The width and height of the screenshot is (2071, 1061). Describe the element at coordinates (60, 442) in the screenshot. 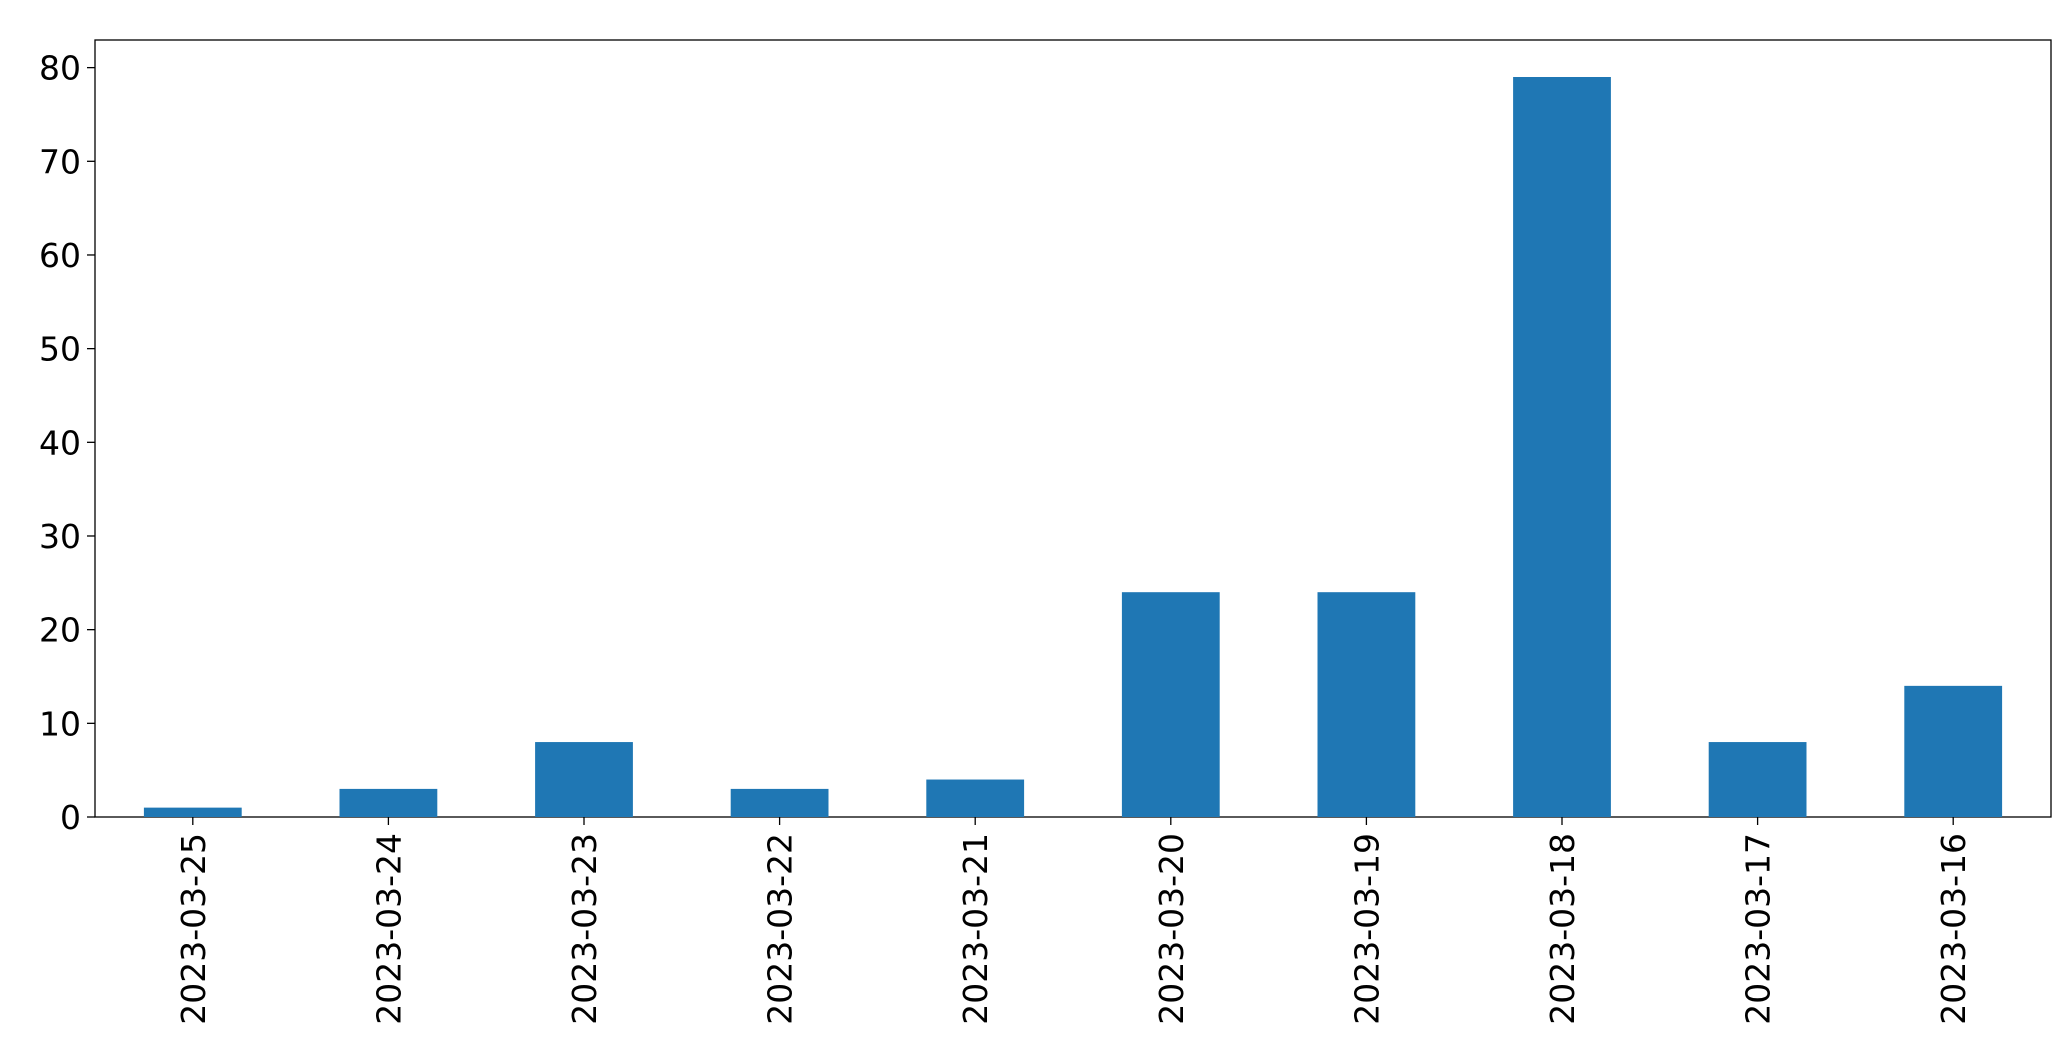

I see `y-tick-label: 40` at that location.